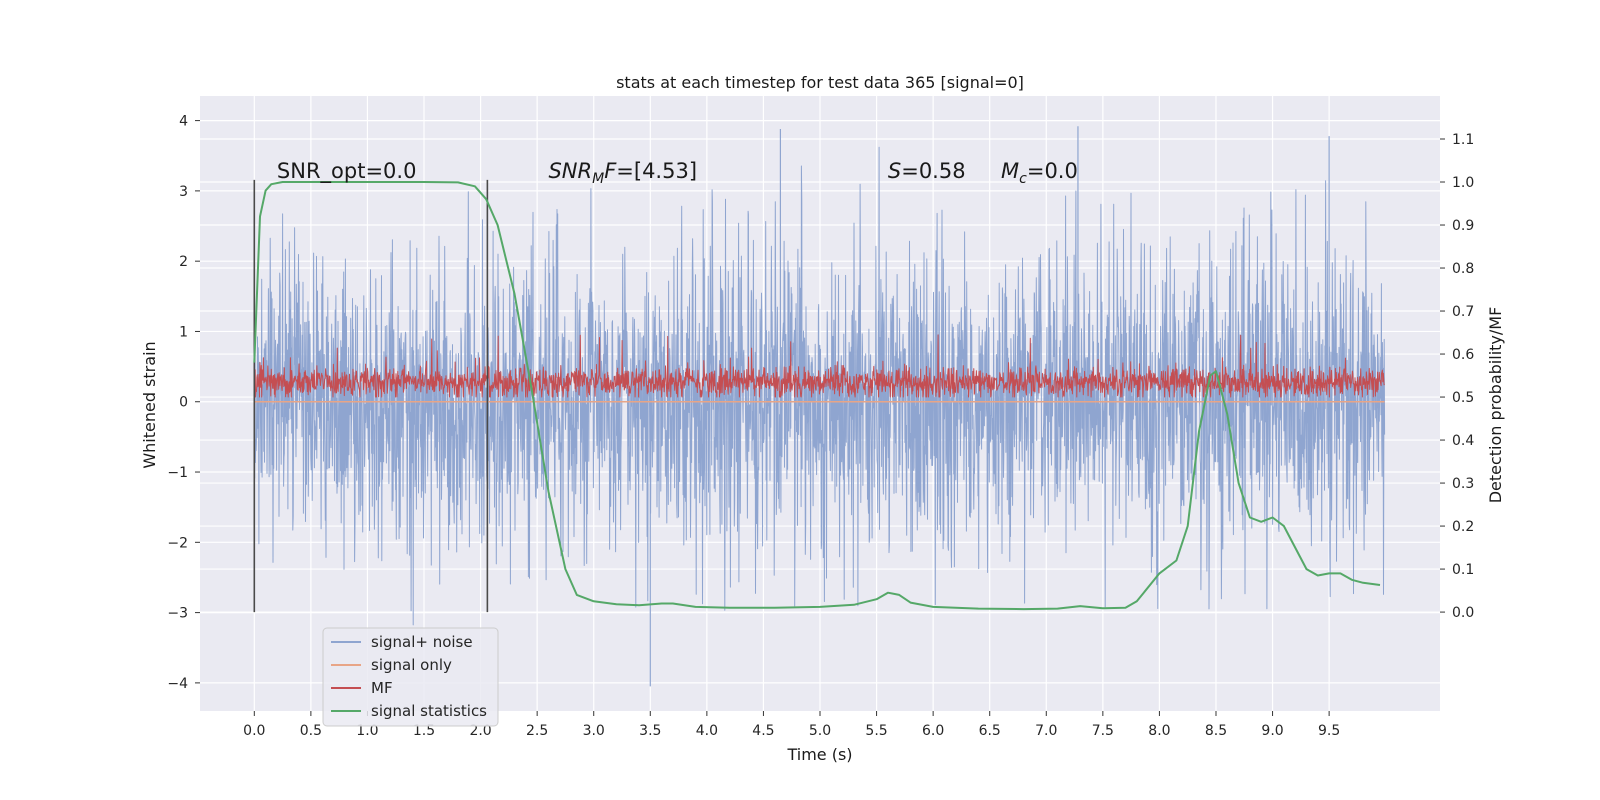 Image resolution: width=1600 pixels, height=800 pixels. I want to click on annotation-s: S=0.58, so click(927, 171).